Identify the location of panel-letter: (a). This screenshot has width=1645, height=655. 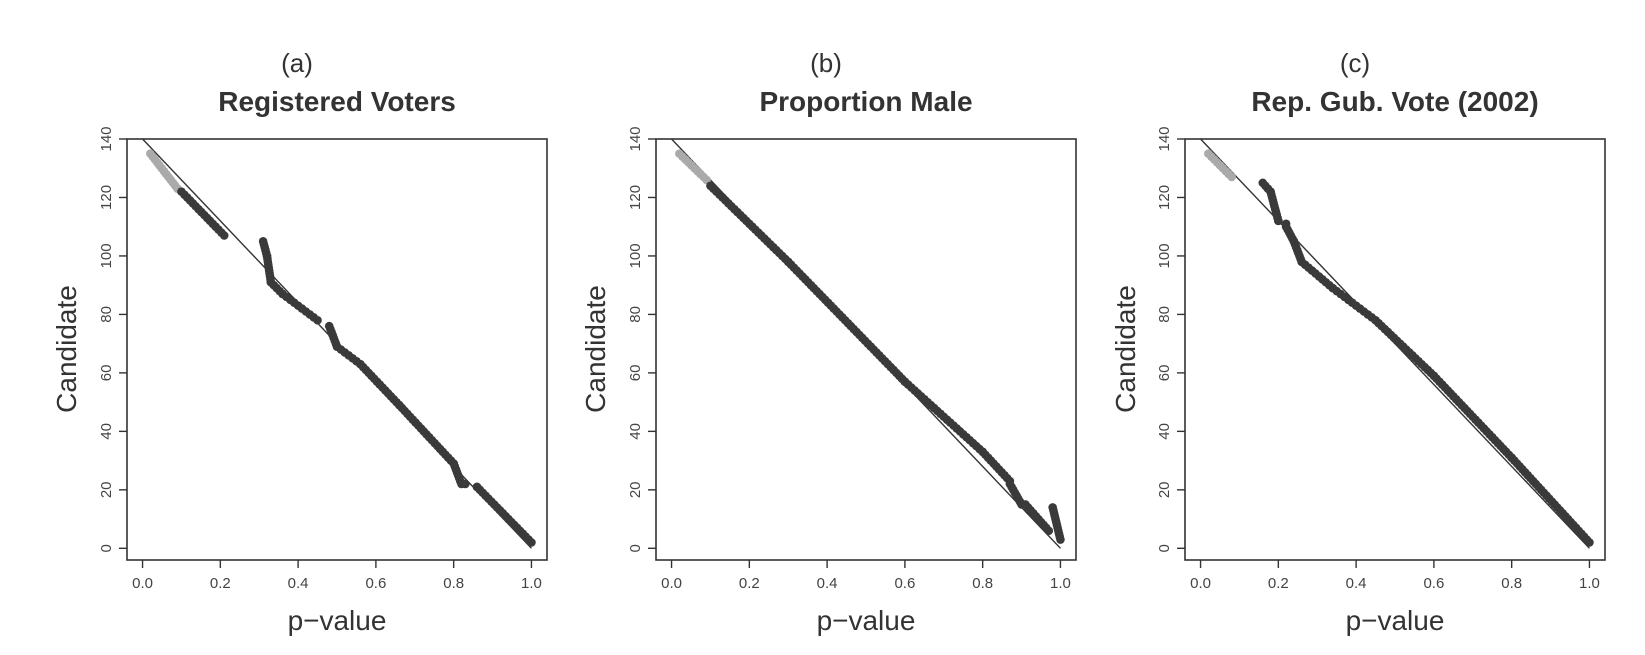
(297, 63).